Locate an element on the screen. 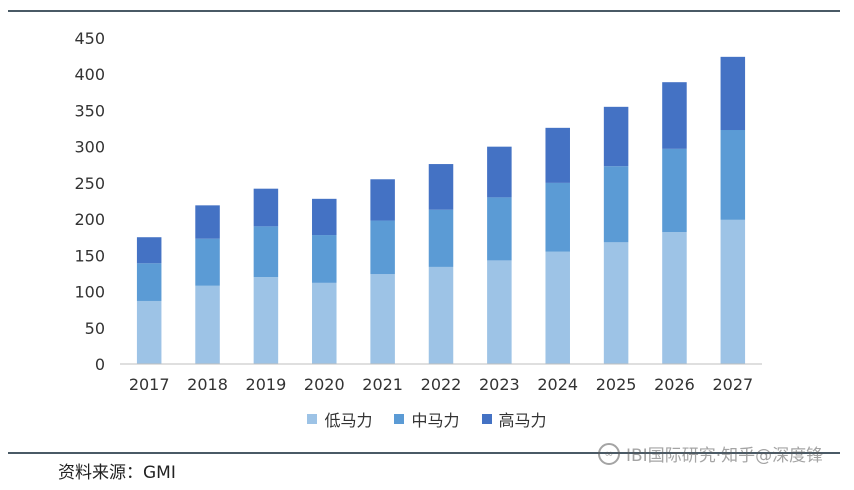  source-note: 资料来源：GMI is located at coordinates (117, 473).